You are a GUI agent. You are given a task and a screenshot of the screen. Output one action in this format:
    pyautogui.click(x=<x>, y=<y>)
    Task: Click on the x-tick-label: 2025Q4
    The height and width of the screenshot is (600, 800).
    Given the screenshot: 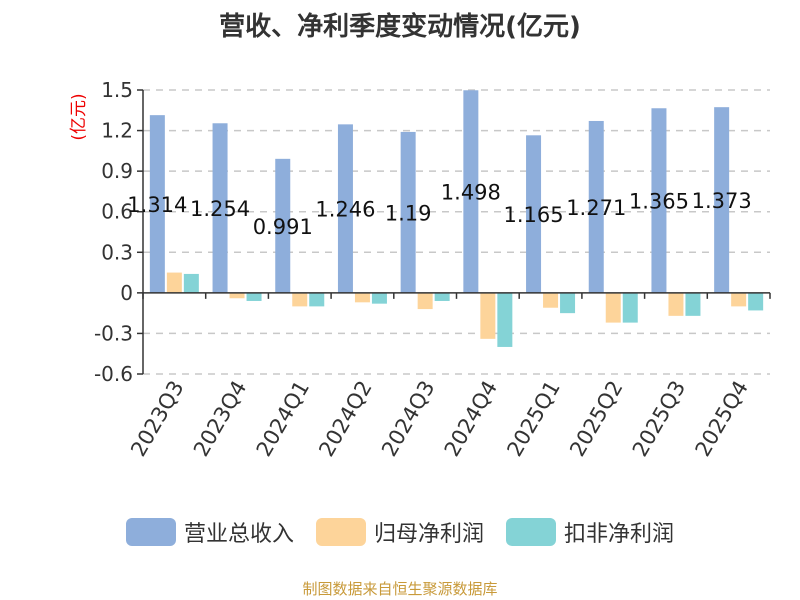 What is the action you would take?
    pyautogui.click(x=722, y=419)
    